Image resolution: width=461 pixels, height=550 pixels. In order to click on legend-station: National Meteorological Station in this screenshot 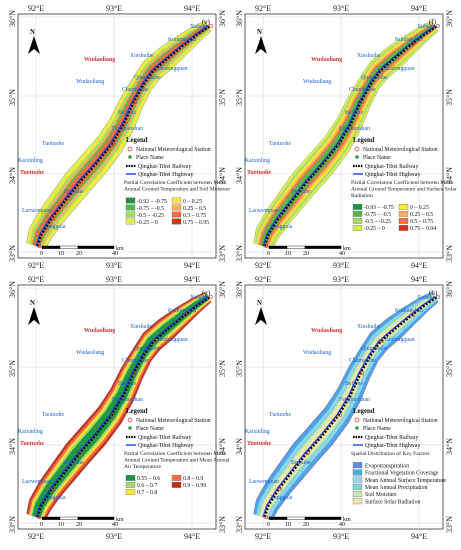, I will do `click(400, 421)`.